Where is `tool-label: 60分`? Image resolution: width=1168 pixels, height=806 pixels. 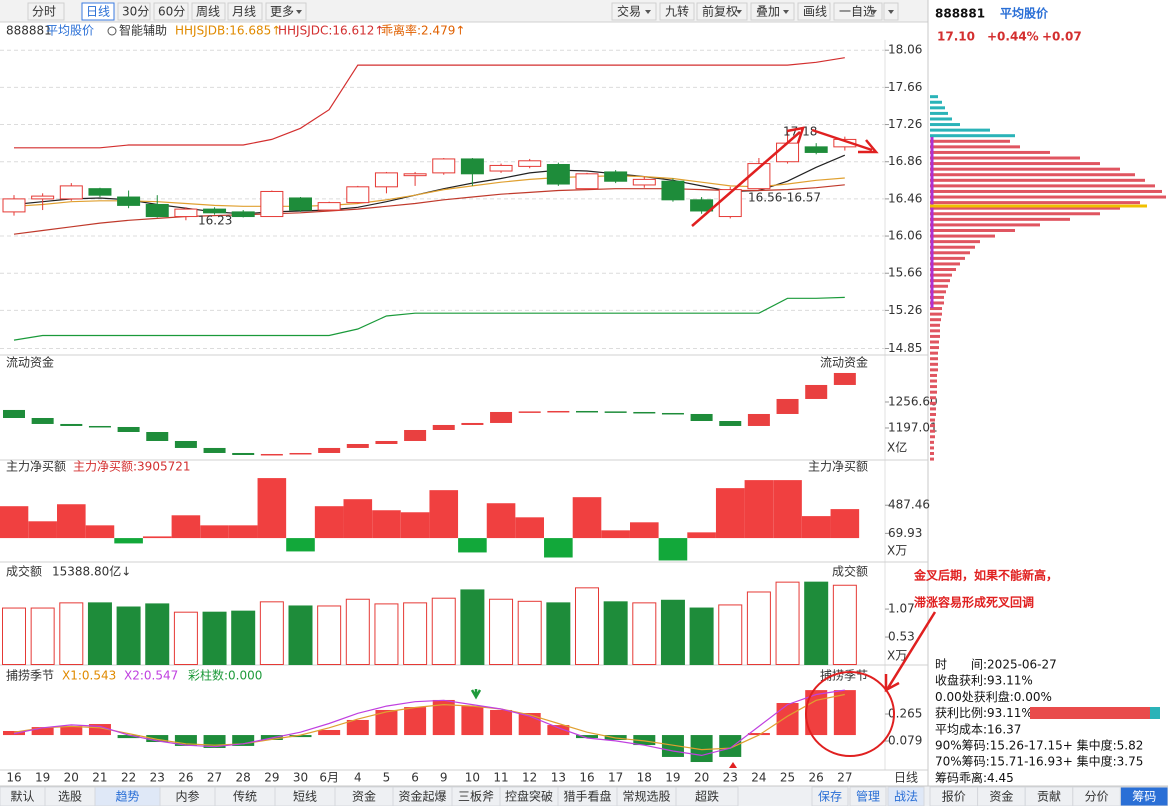
tool-label: 60分 is located at coordinates (171, 12).